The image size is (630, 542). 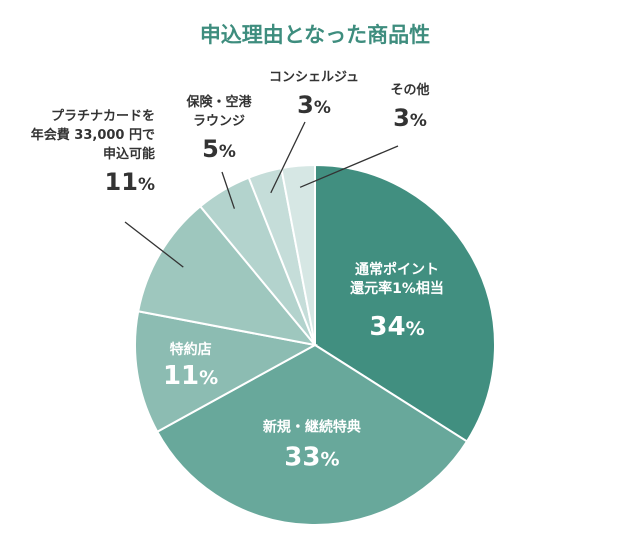 What do you see at coordinates (315, 35) in the screenshot?
I see `chart-title: 申込理由となった商品性` at bounding box center [315, 35].